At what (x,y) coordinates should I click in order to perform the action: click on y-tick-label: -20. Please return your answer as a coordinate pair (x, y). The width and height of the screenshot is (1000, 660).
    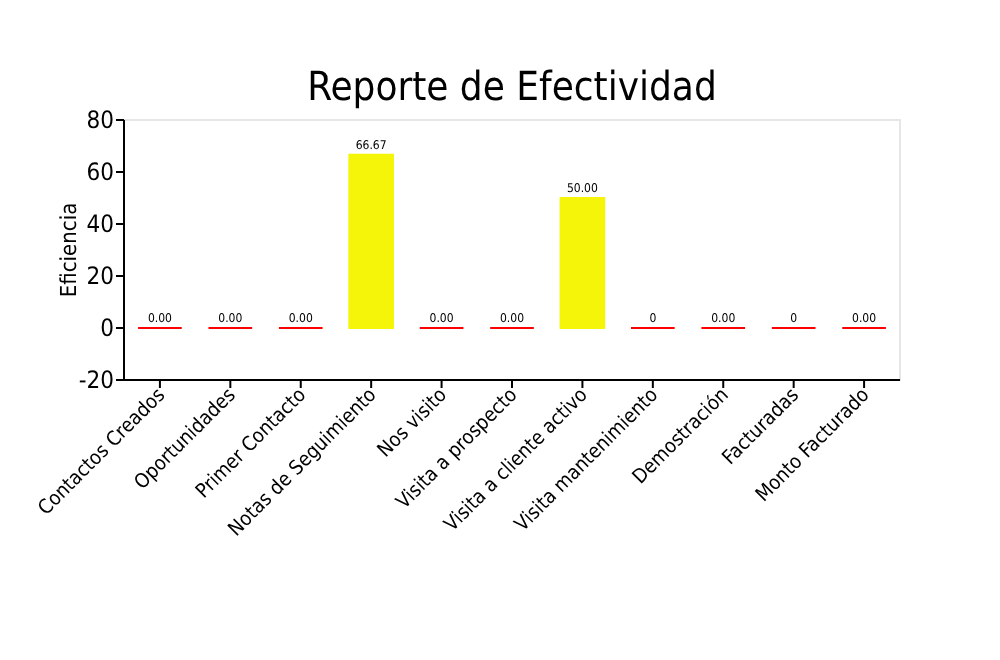
    Looking at the image, I should click on (96, 380).